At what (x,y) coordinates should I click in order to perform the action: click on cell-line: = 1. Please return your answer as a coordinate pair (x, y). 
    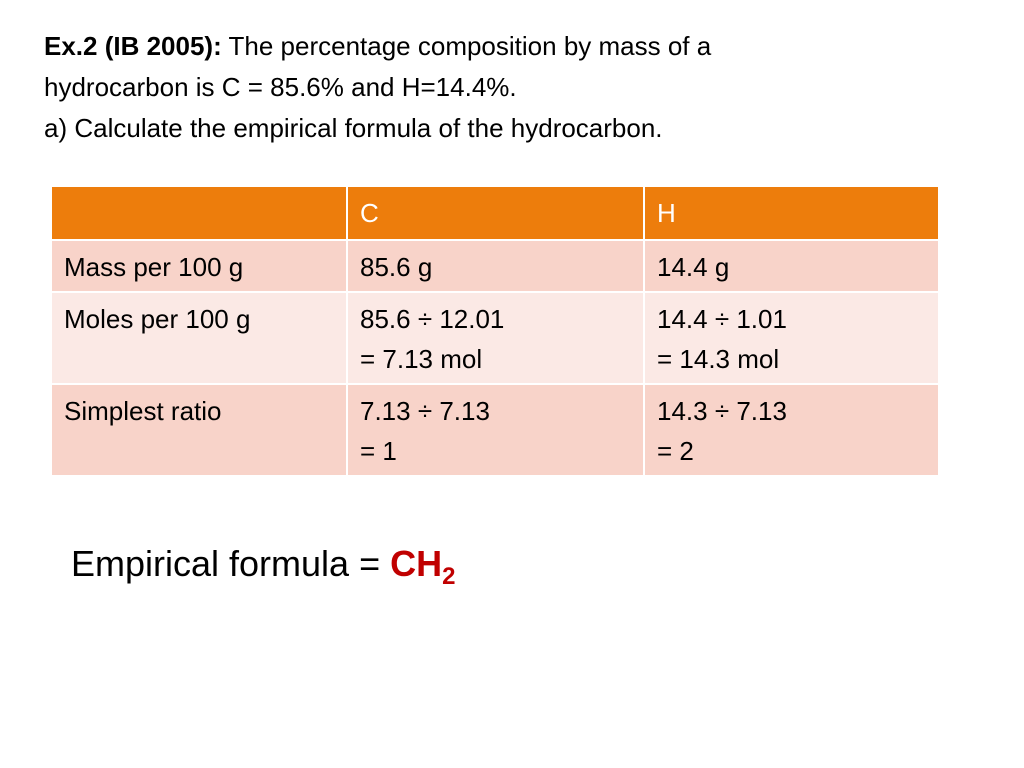
    Looking at the image, I should click on (378, 451).